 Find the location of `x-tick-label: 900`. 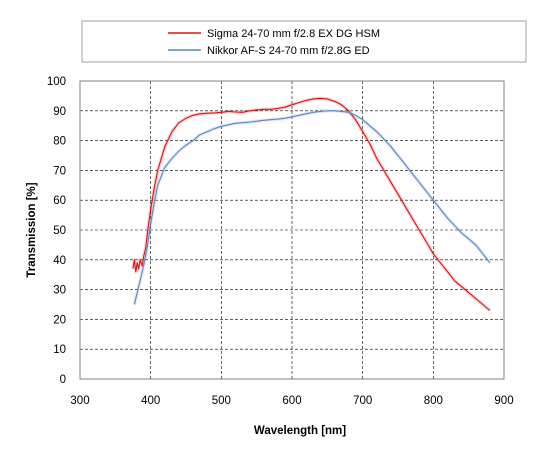

x-tick-label: 900 is located at coordinates (503, 401).